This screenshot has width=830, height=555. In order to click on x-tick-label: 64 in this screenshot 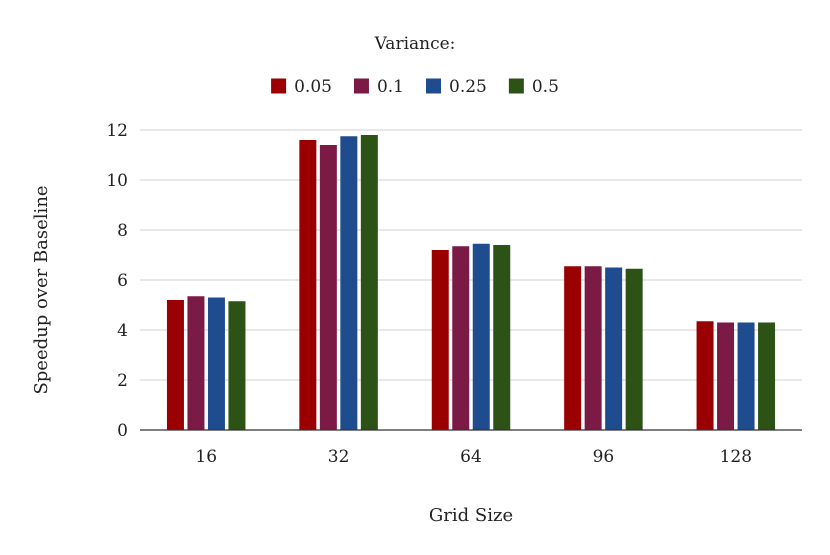, I will do `click(471, 457)`.